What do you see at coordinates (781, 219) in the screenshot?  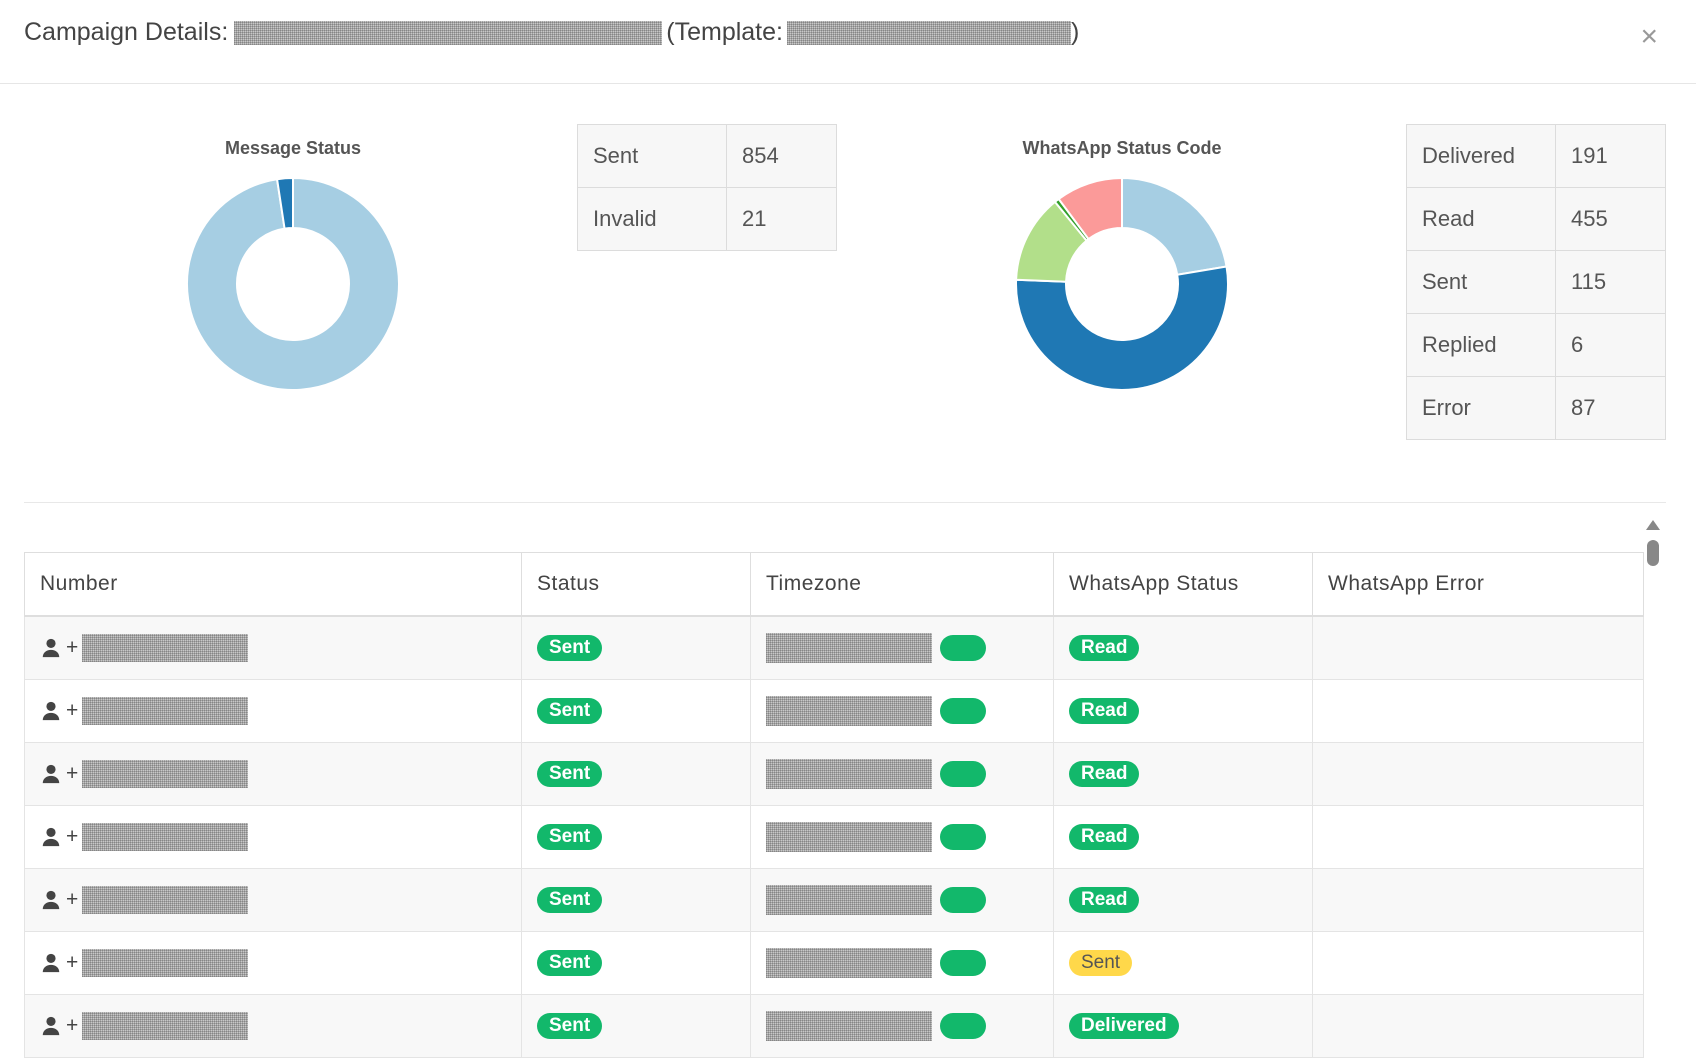 I see `message-status-value: 21` at bounding box center [781, 219].